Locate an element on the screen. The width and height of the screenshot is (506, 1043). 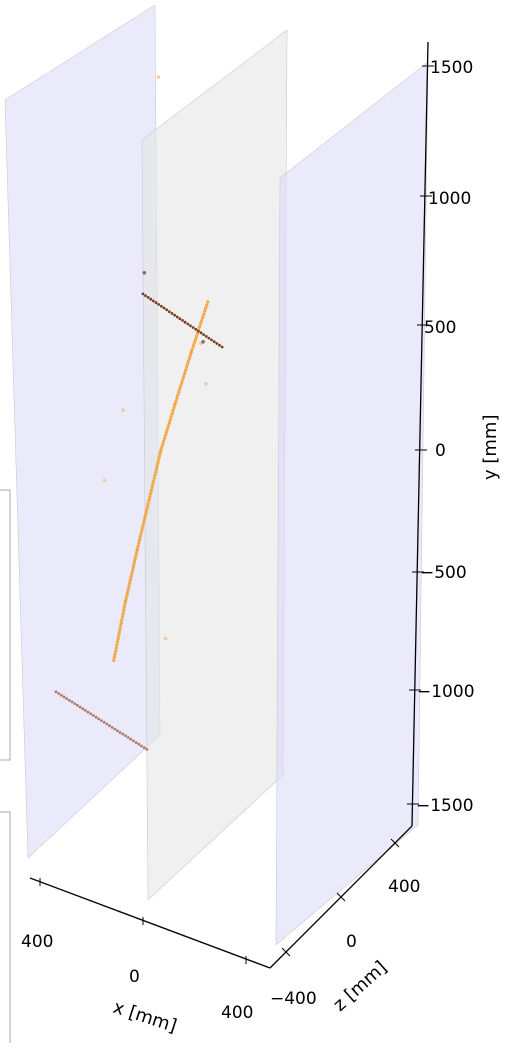
y-tick-label: −1500 is located at coordinates (445, 806).